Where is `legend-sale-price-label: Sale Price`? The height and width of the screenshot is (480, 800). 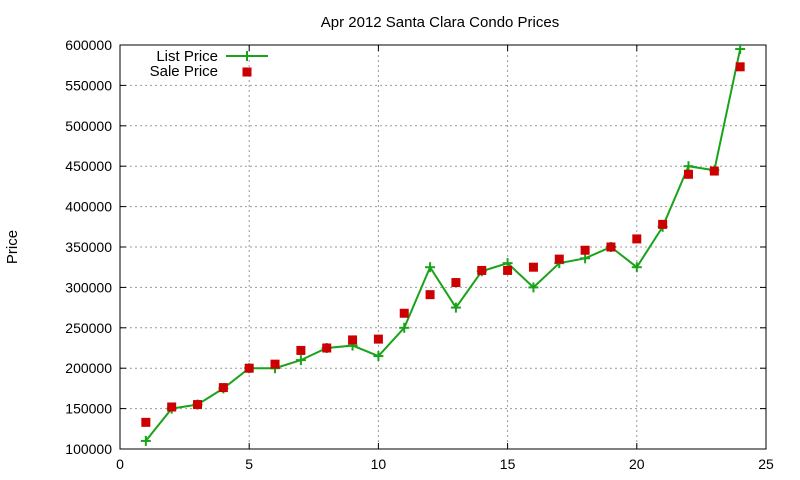 legend-sale-price-label: Sale Price is located at coordinates (184, 71).